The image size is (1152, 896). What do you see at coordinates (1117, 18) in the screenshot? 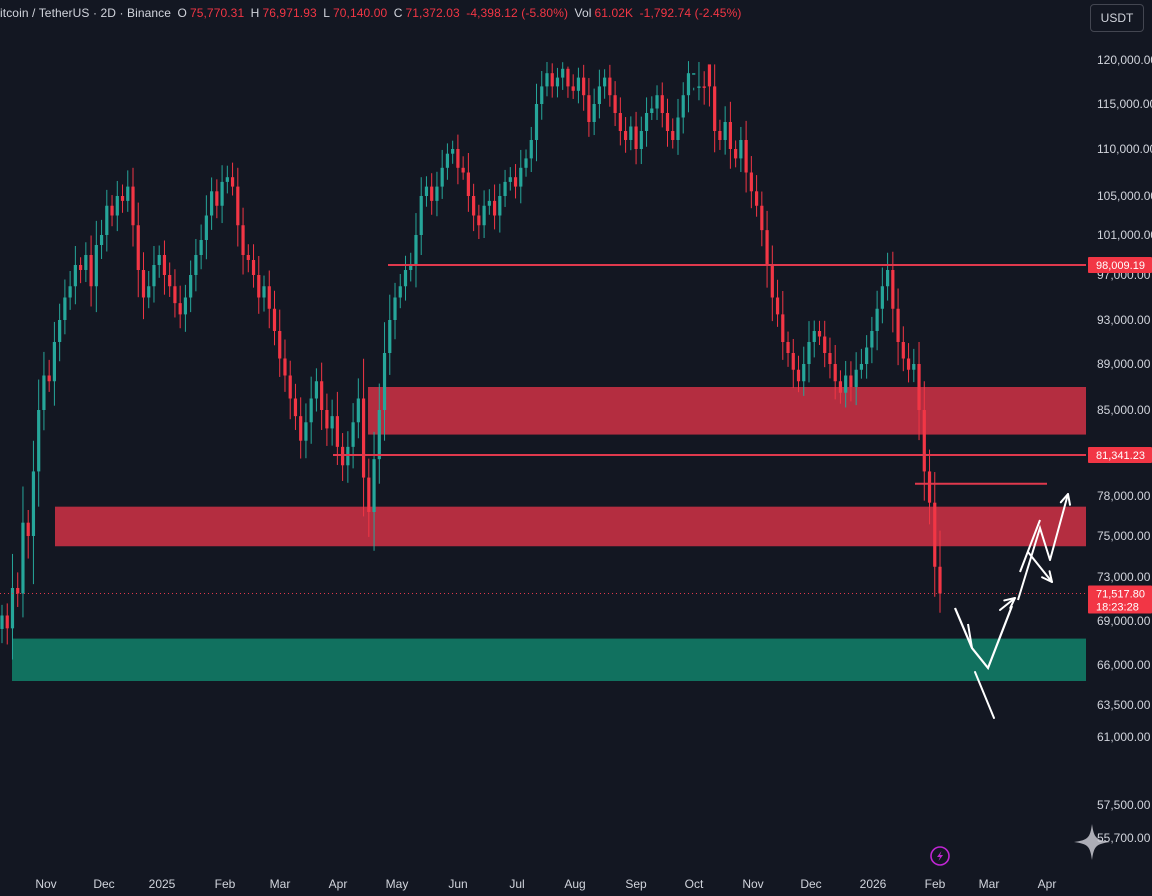
I see `currency-unit-button: USDT` at bounding box center [1117, 18].